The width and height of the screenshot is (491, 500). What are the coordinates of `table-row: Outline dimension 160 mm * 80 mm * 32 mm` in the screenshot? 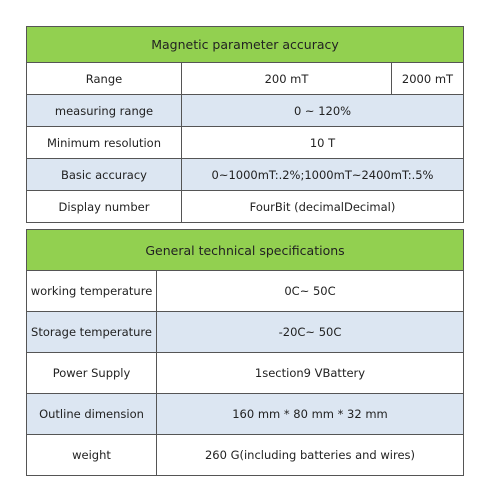 It's located at (245, 414).